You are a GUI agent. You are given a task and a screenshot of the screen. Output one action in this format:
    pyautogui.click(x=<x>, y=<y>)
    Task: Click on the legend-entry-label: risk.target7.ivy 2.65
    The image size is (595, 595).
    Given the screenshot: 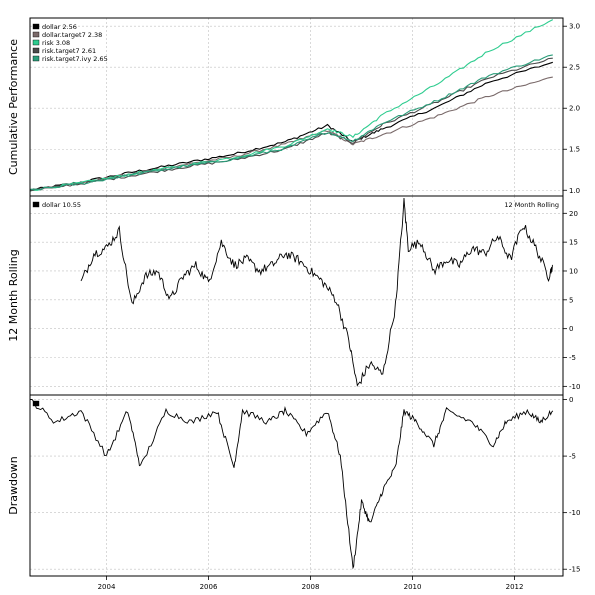 What is the action you would take?
    pyautogui.click(x=75, y=59)
    